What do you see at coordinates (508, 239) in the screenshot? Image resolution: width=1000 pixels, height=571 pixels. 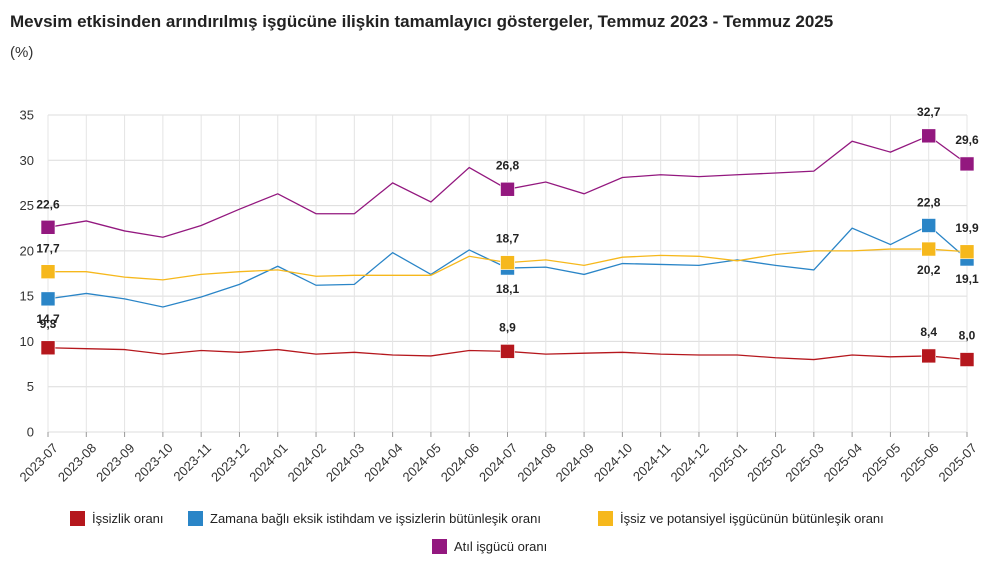 I see `data-label: 18,7` at bounding box center [508, 239].